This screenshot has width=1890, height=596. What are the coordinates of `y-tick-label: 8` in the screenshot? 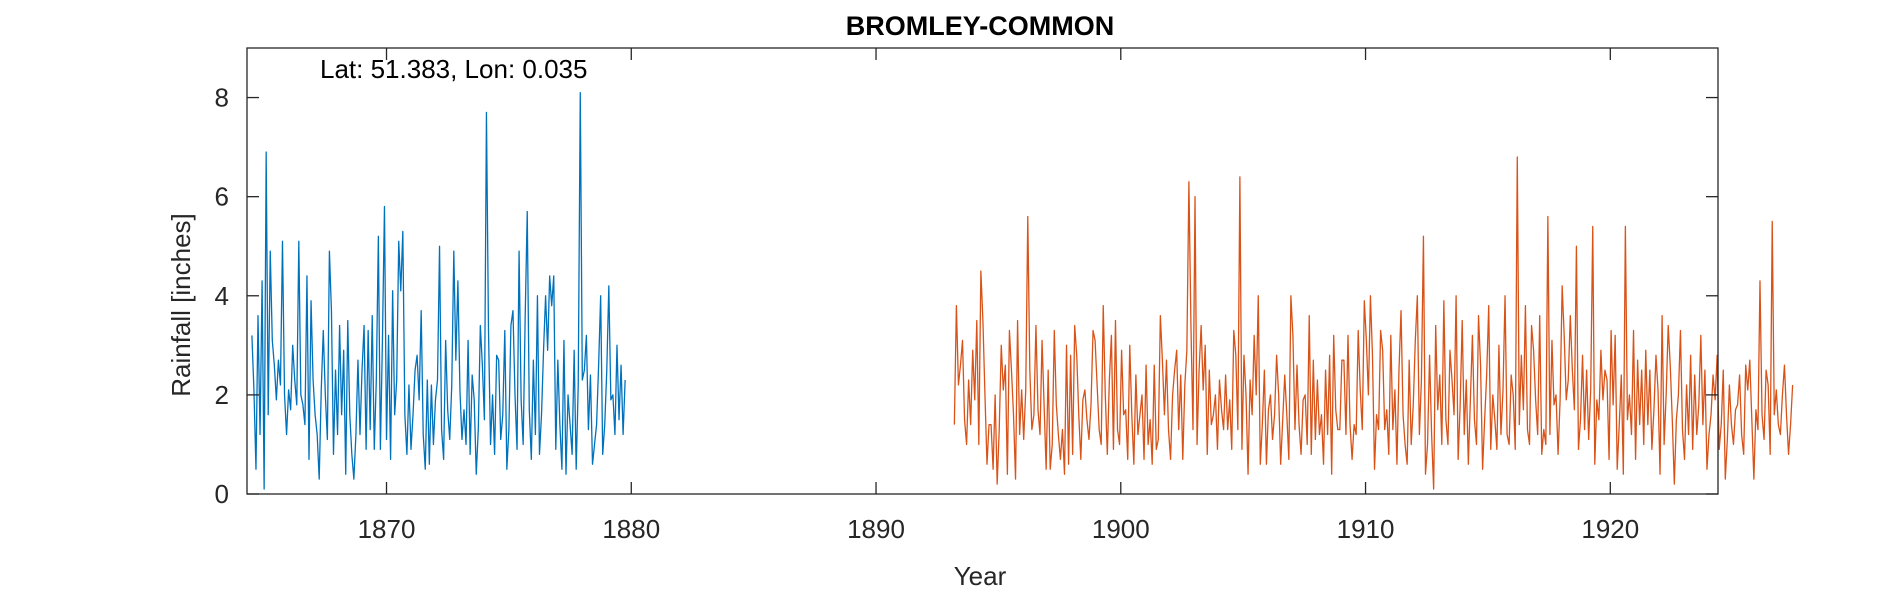 It's located at (222, 98).